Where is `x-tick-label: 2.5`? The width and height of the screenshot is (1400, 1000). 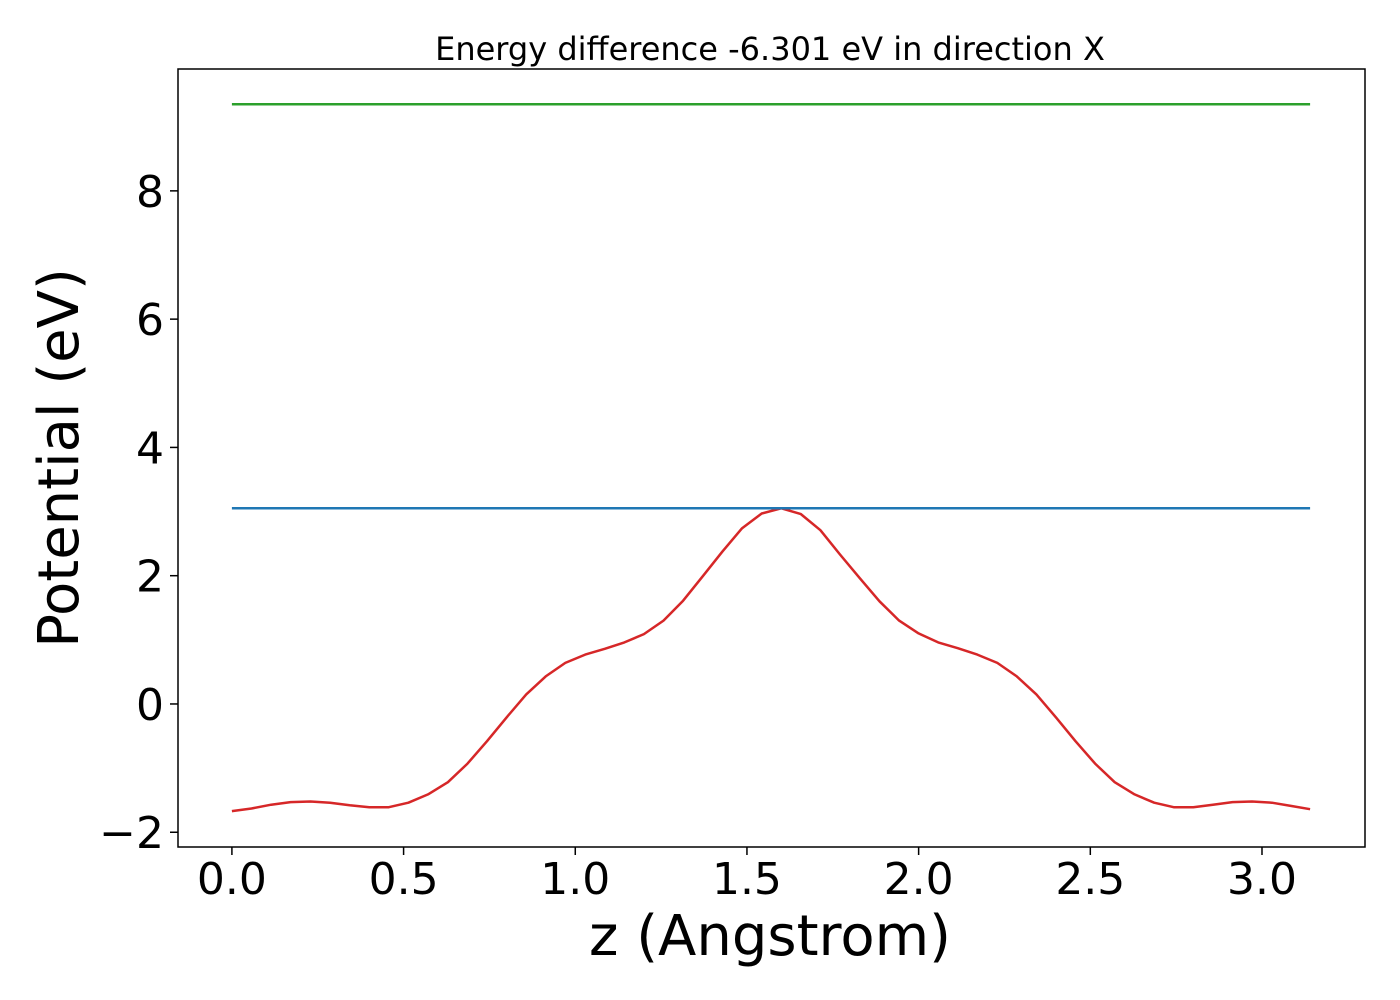
x-tick-label: 2.5 is located at coordinates (1090, 879).